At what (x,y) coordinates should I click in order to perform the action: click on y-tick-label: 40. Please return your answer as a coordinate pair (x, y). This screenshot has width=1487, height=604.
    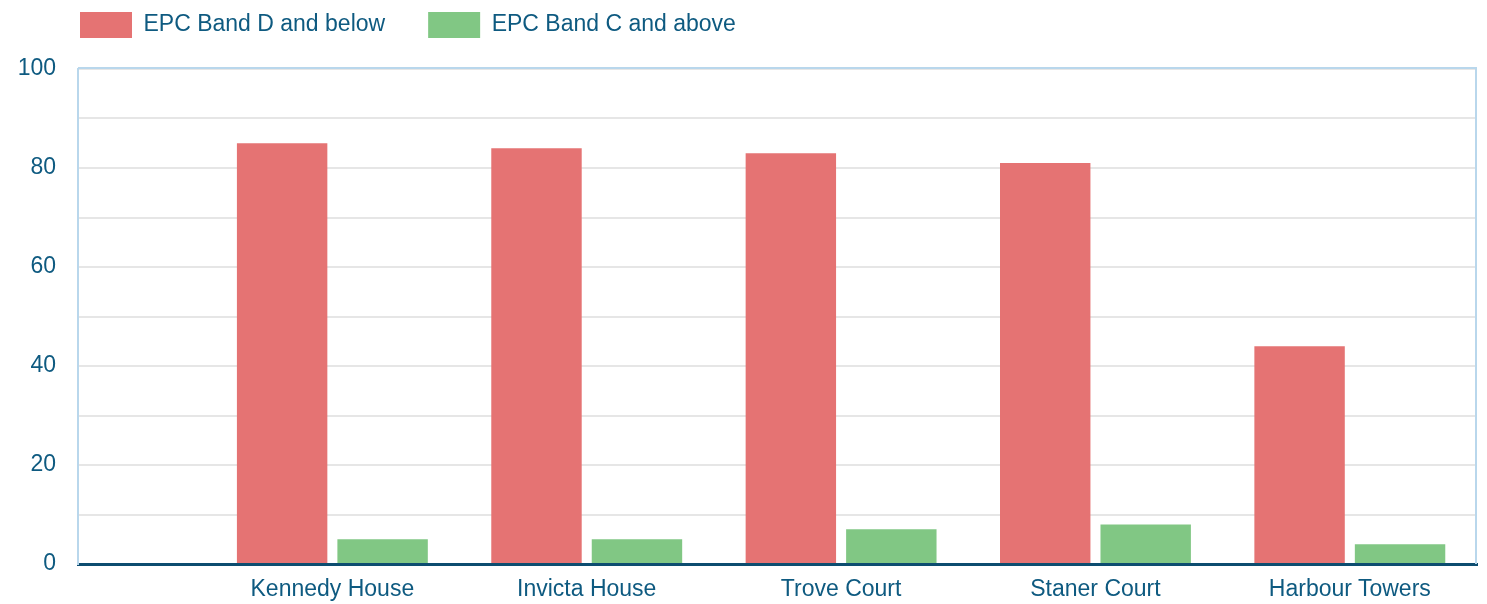
    Looking at the image, I should click on (43, 364).